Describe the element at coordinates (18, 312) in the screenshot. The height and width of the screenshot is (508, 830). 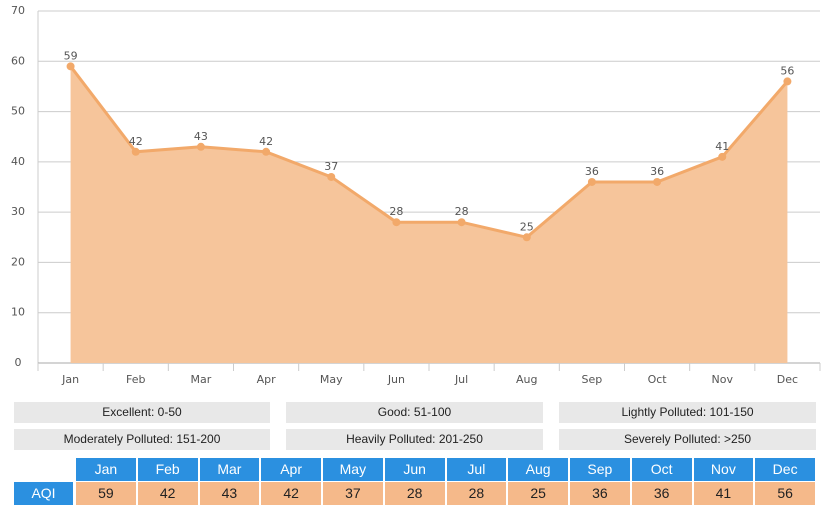
I see `y-tick-label: 10` at that location.